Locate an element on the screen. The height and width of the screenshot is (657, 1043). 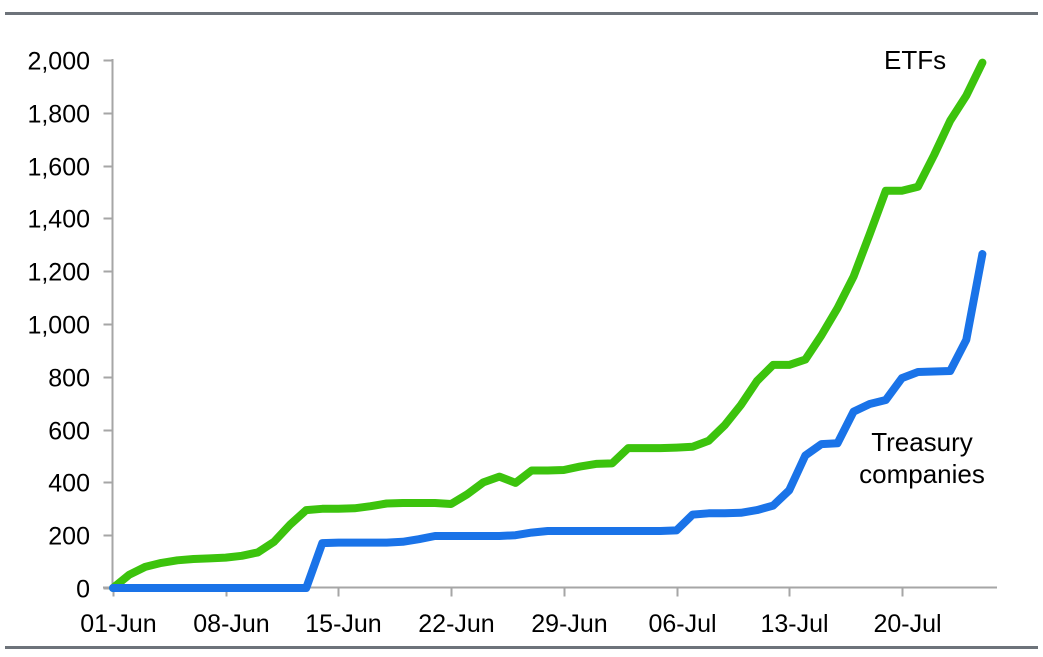
x-axis-tick-label: 06-Jul is located at coordinates (682, 624).